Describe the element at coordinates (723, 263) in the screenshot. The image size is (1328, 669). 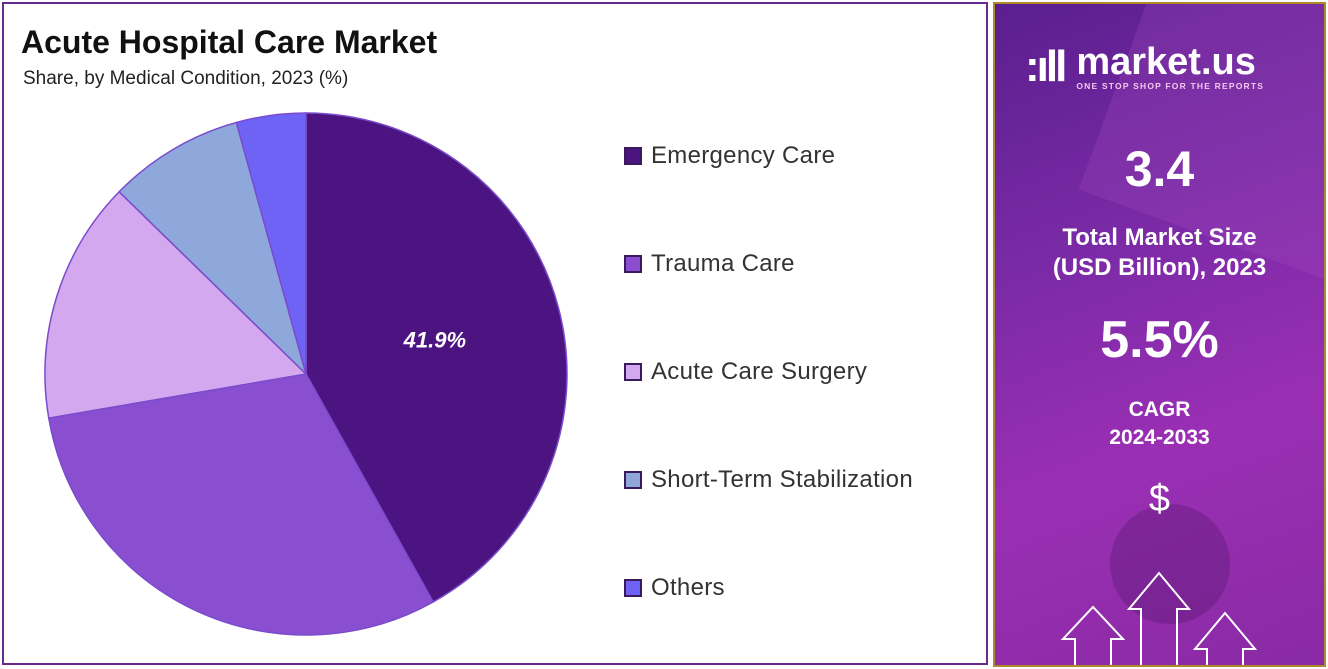
I see `legend-label: Trauma Care` at that location.